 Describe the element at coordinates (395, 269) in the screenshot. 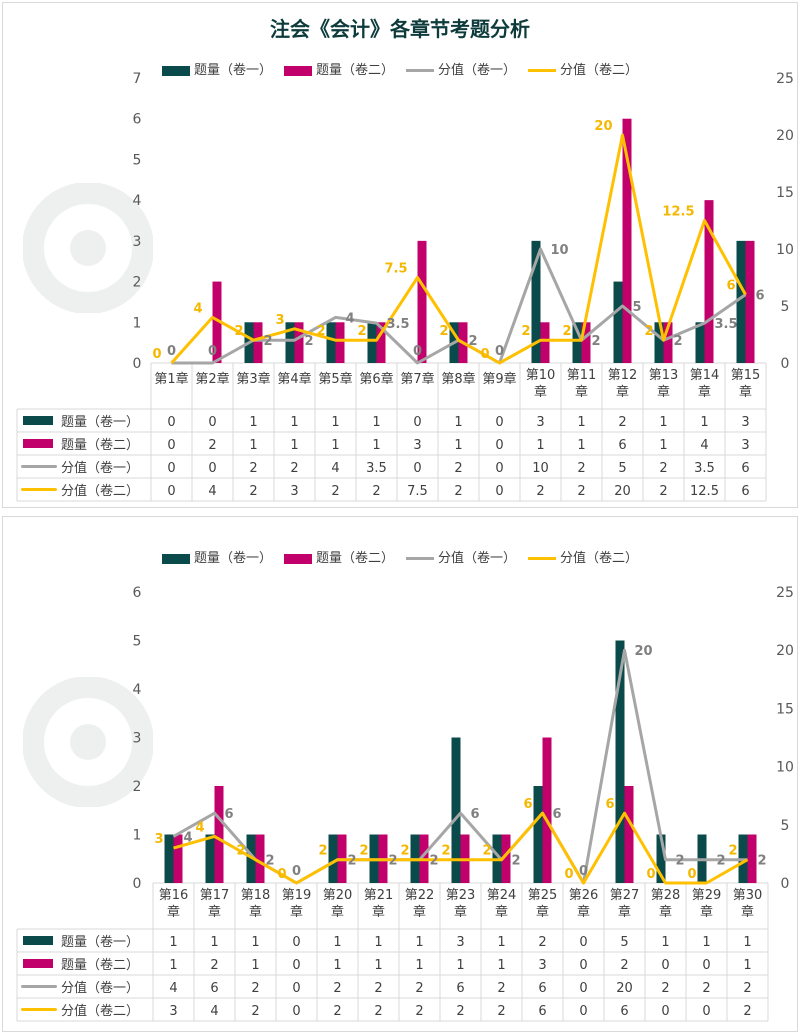

I see `data-label: 7.5` at that location.